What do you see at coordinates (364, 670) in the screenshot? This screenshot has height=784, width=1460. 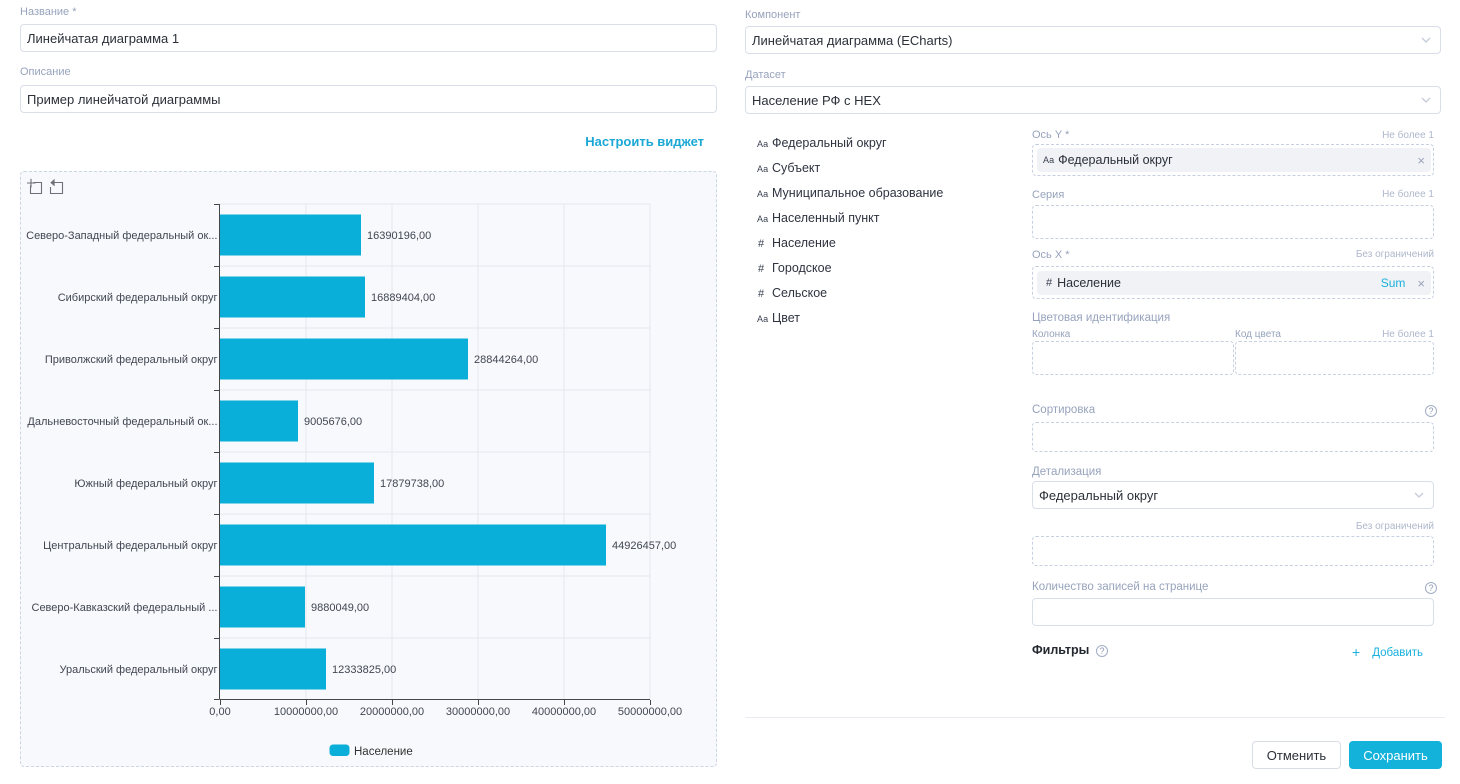 I see `svg-text: 12333825,00` at bounding box center [364, 670].